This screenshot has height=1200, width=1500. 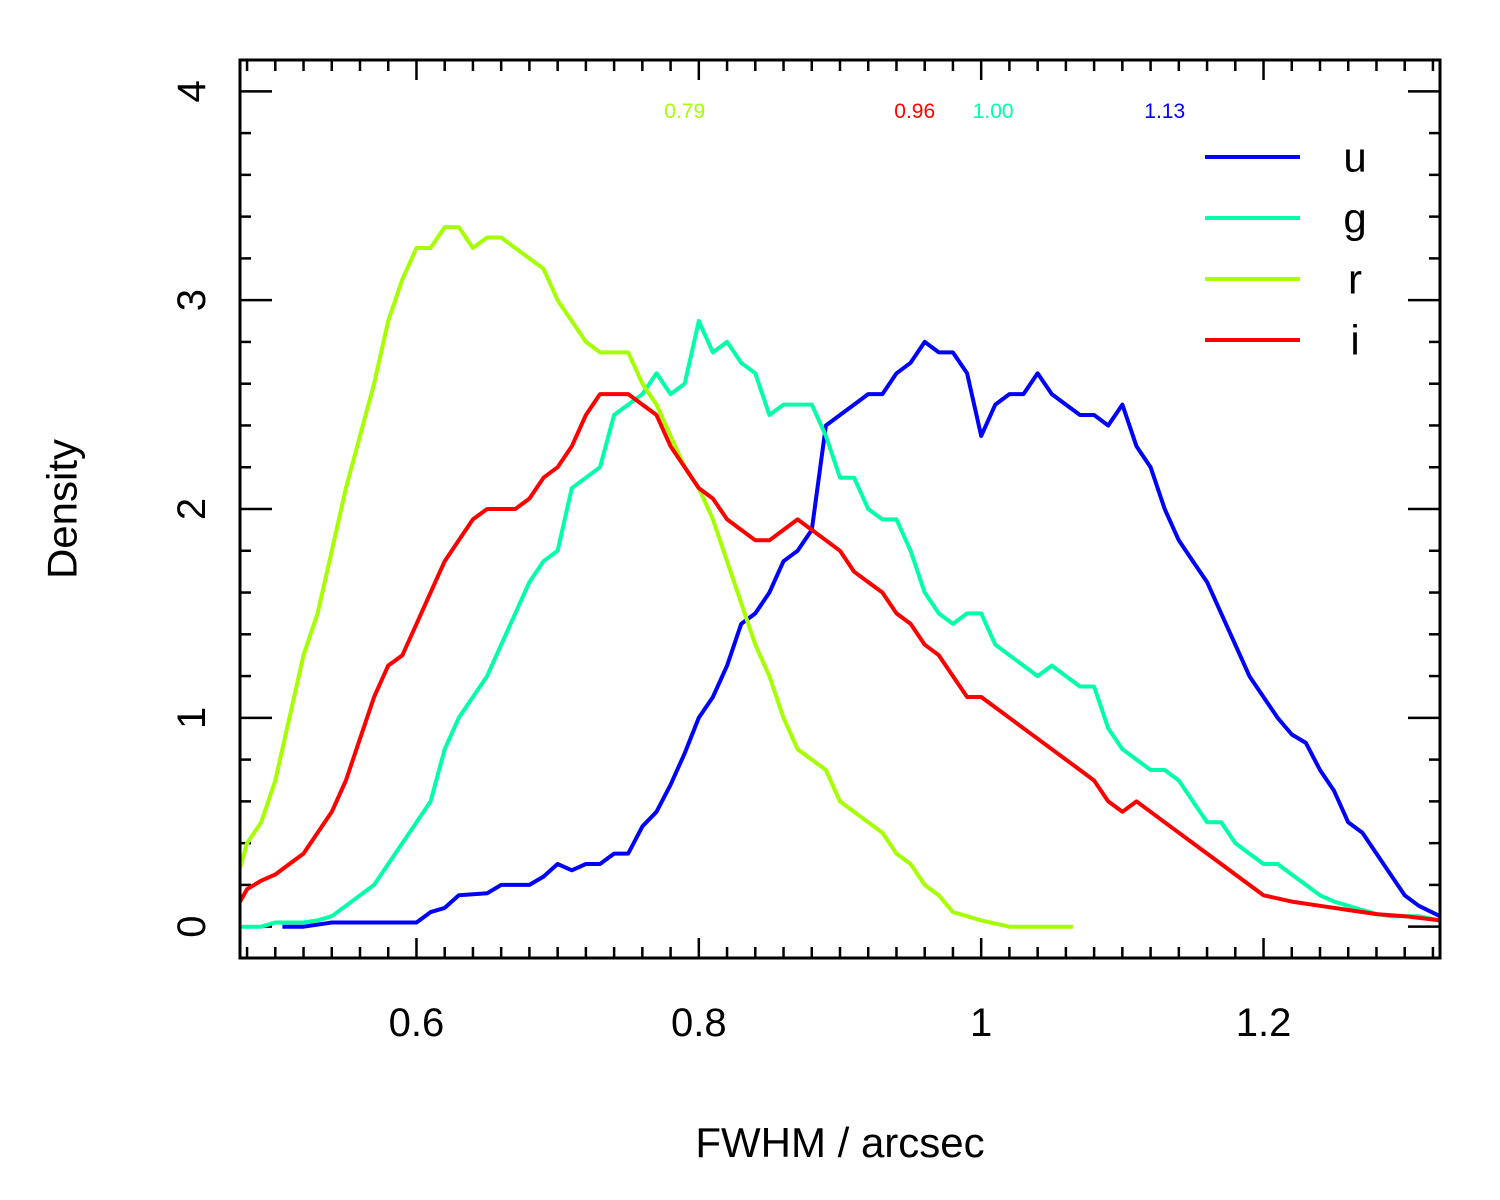 What do you see at coordinates (993, 111) in the screenshot?
I see `median-label-g: 1.00` at bounding box center [993, 111].